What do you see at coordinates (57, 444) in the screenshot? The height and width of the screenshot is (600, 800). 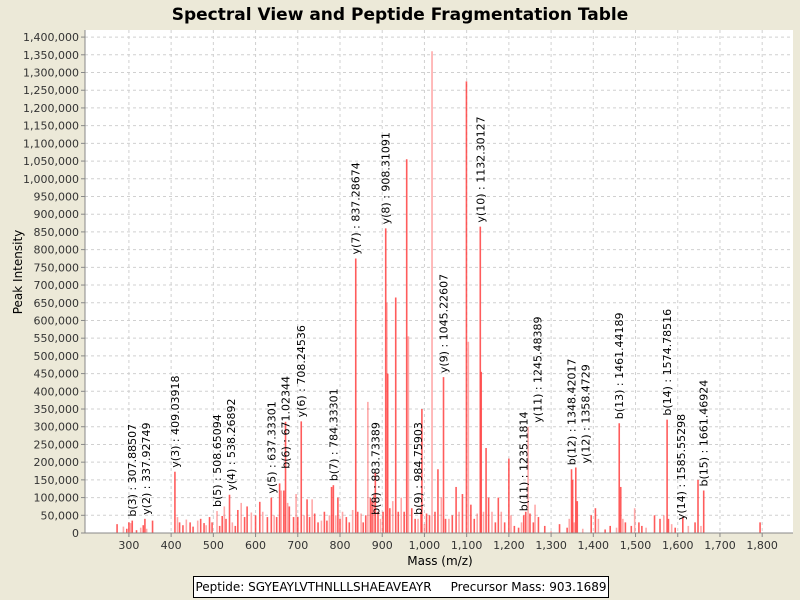 I see `y-tick-label: 250,000` at bounding box center [57, 444].